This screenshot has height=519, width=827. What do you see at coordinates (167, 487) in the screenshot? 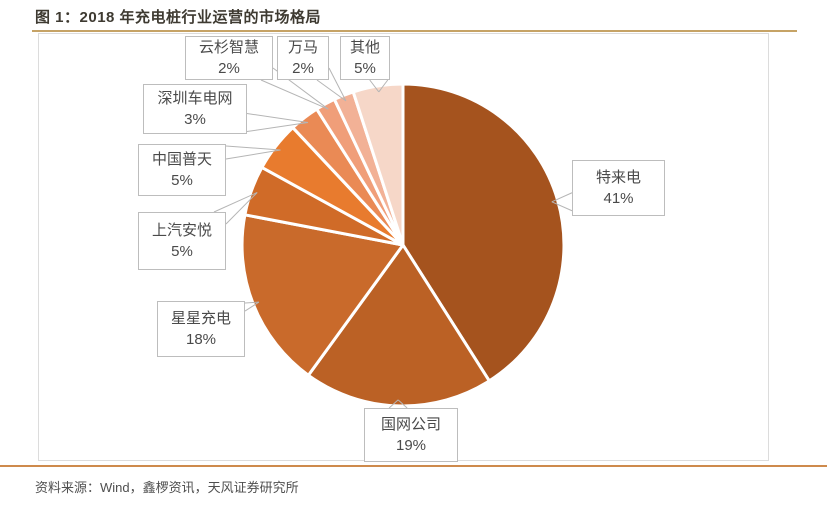
I see `source-text: 资料来源：Wind，鑫椤资讯，天风证券研究所` at bounding box center [167, 487].